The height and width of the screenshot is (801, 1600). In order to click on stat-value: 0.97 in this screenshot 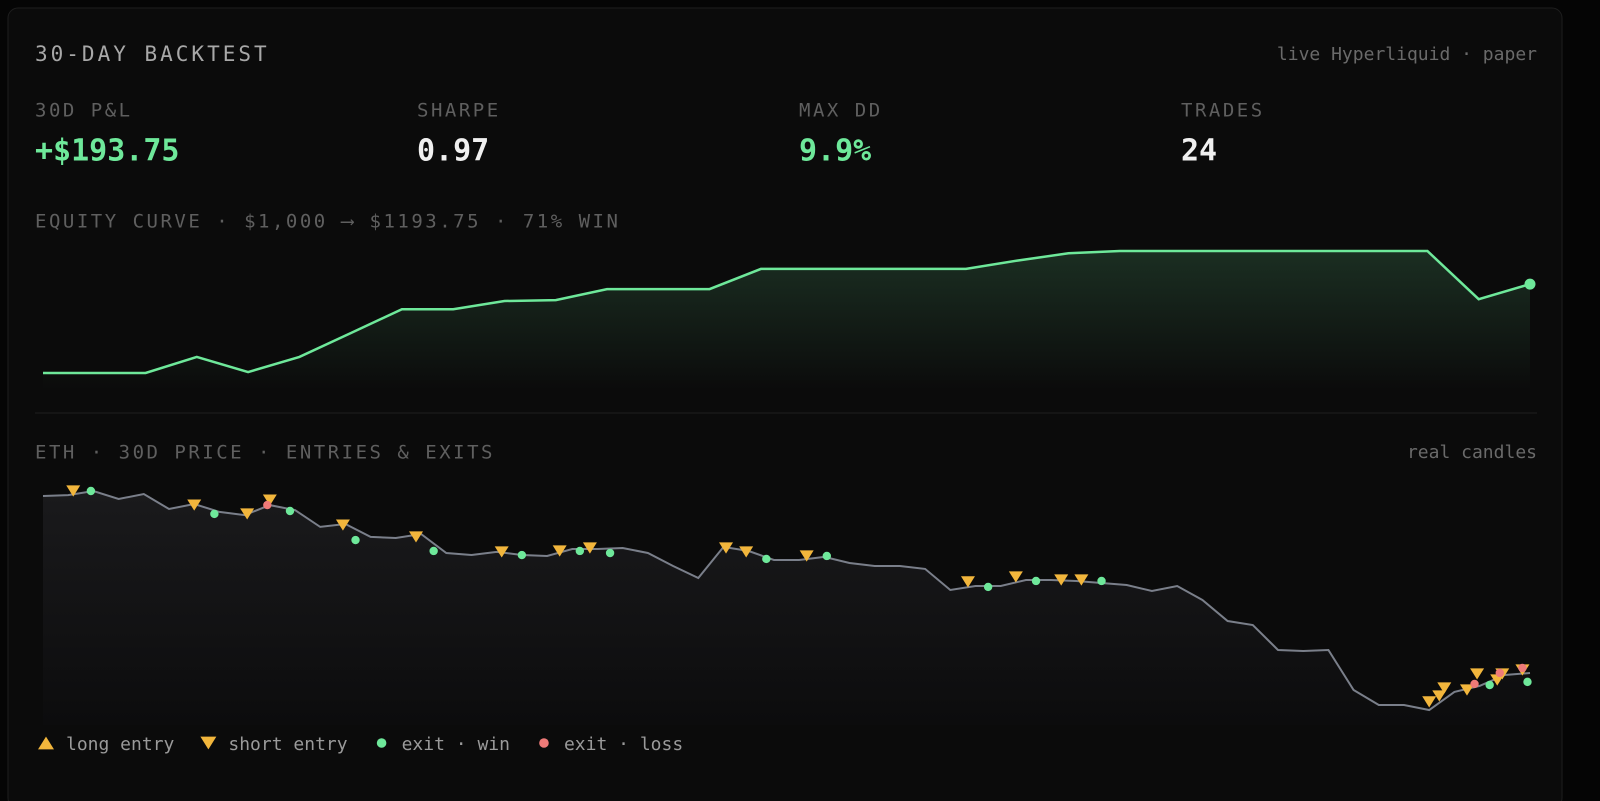, I will do `click(453, 151)`.